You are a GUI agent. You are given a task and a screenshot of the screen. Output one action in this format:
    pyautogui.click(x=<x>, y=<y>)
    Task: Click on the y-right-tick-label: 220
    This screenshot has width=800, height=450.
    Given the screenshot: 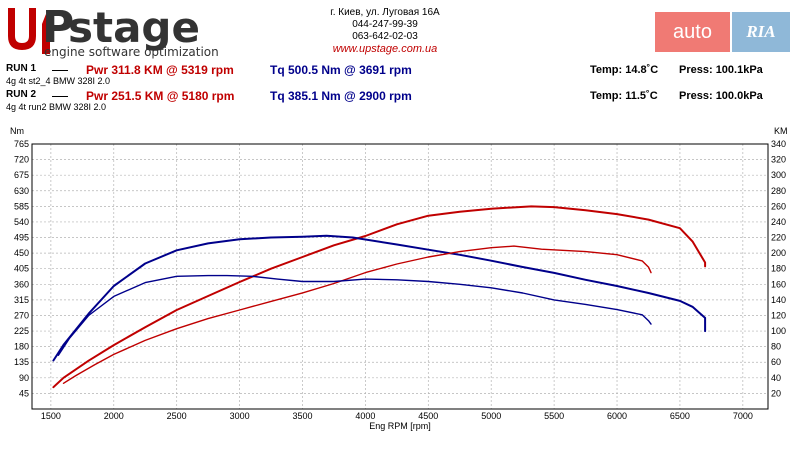 What is the action you would take?
    pyautogui.click(x=778, y=238)
    